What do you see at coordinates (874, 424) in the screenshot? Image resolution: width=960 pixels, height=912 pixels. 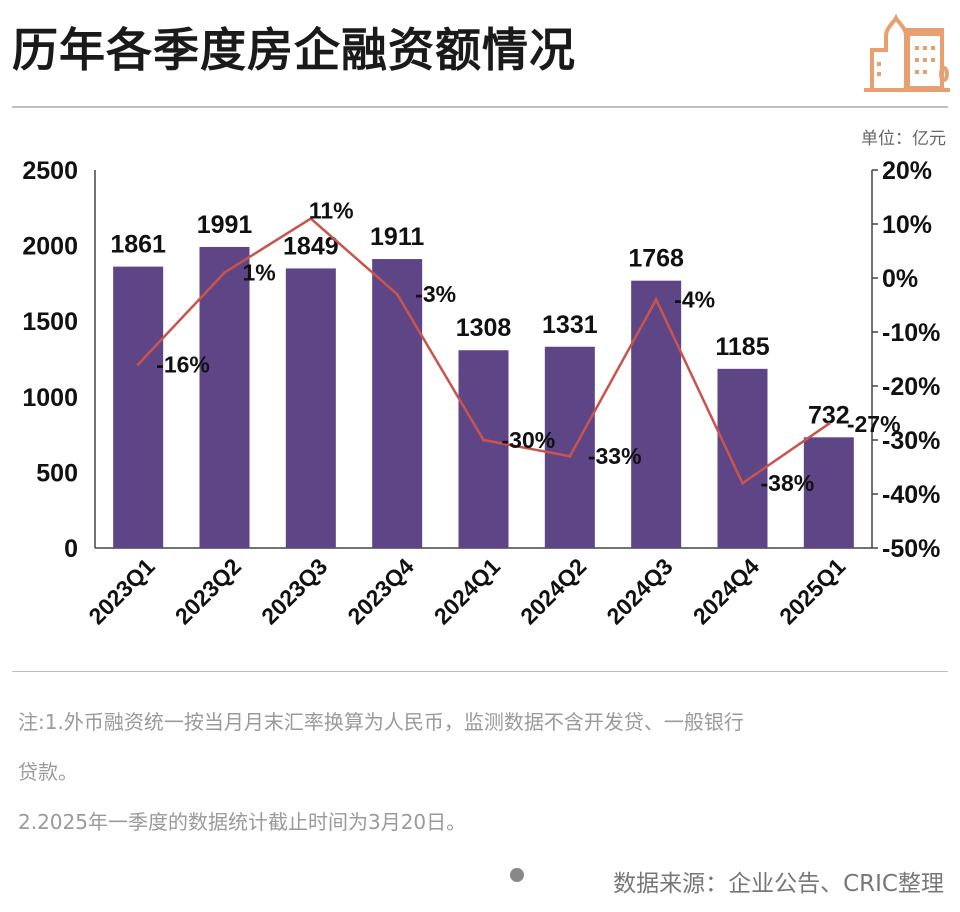 I see `growth-value-label: -27%` at bounding box center [874, 424].